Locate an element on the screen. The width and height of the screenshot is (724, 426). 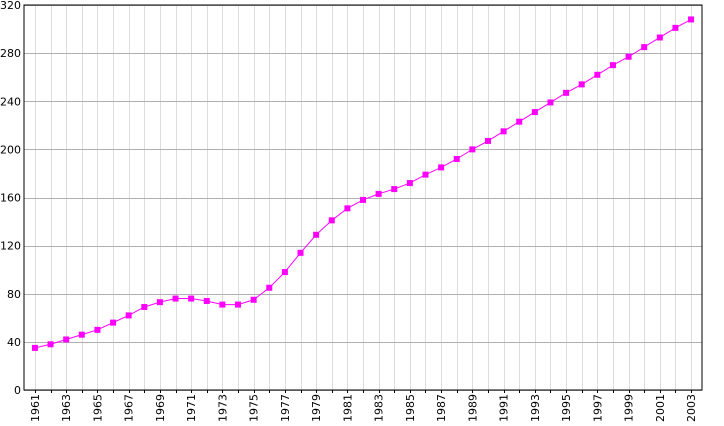
y-tick-label: 0 is located at coordinates (17, 390).